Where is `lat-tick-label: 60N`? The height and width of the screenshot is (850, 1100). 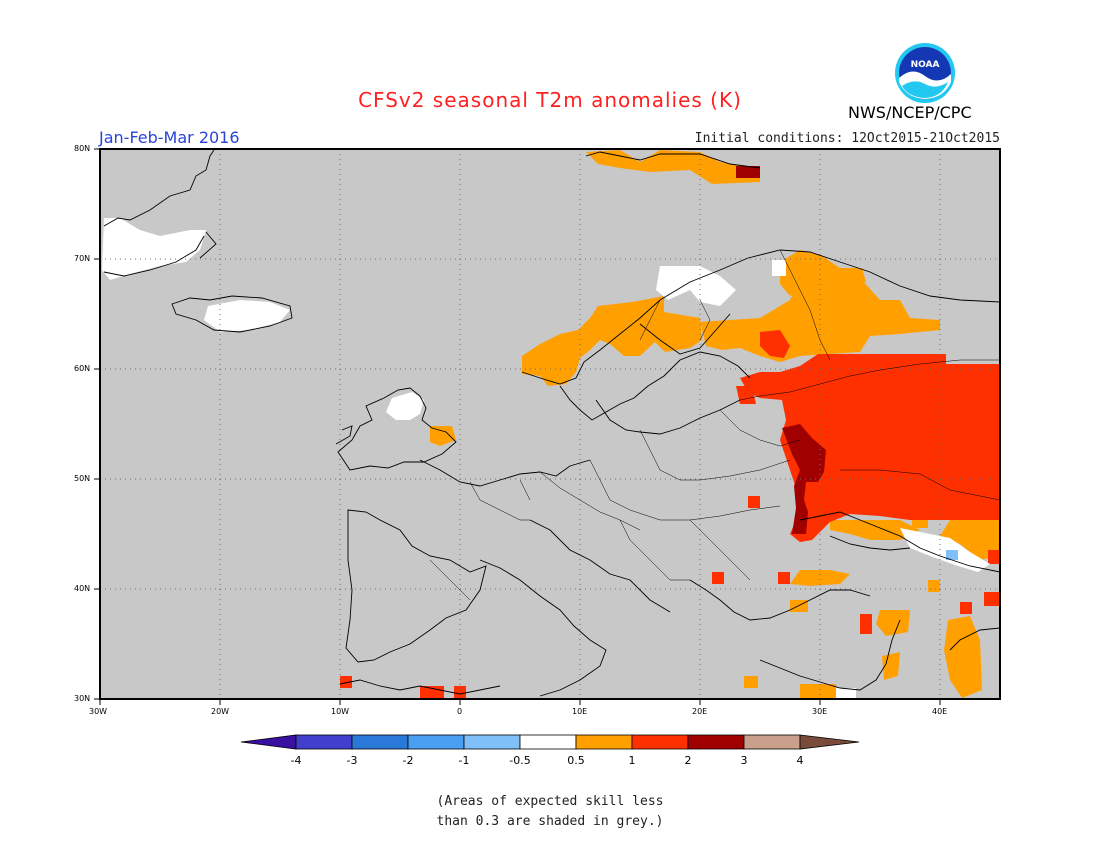 lat-tick-label: 60N is located at coordinates (82, 368).